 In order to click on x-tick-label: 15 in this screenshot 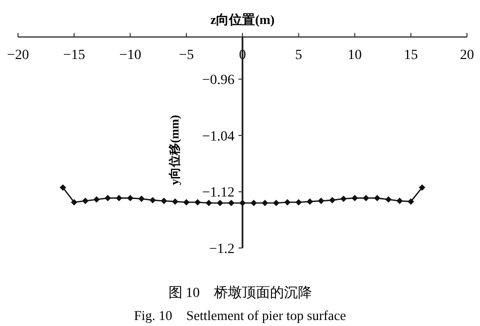, I will do `click(411, 55)`.